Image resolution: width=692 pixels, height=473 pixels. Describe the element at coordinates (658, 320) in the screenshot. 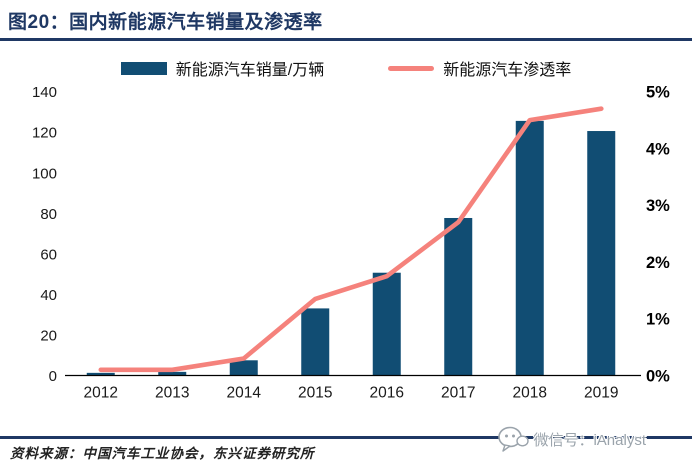

I see `y-right-tick-1pct: 1%` at that location.